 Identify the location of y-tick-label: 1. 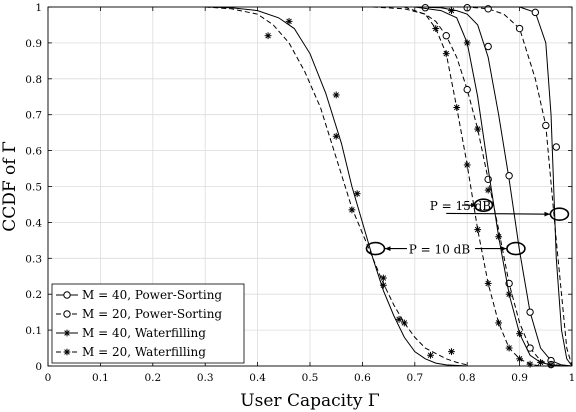
(38, 8).